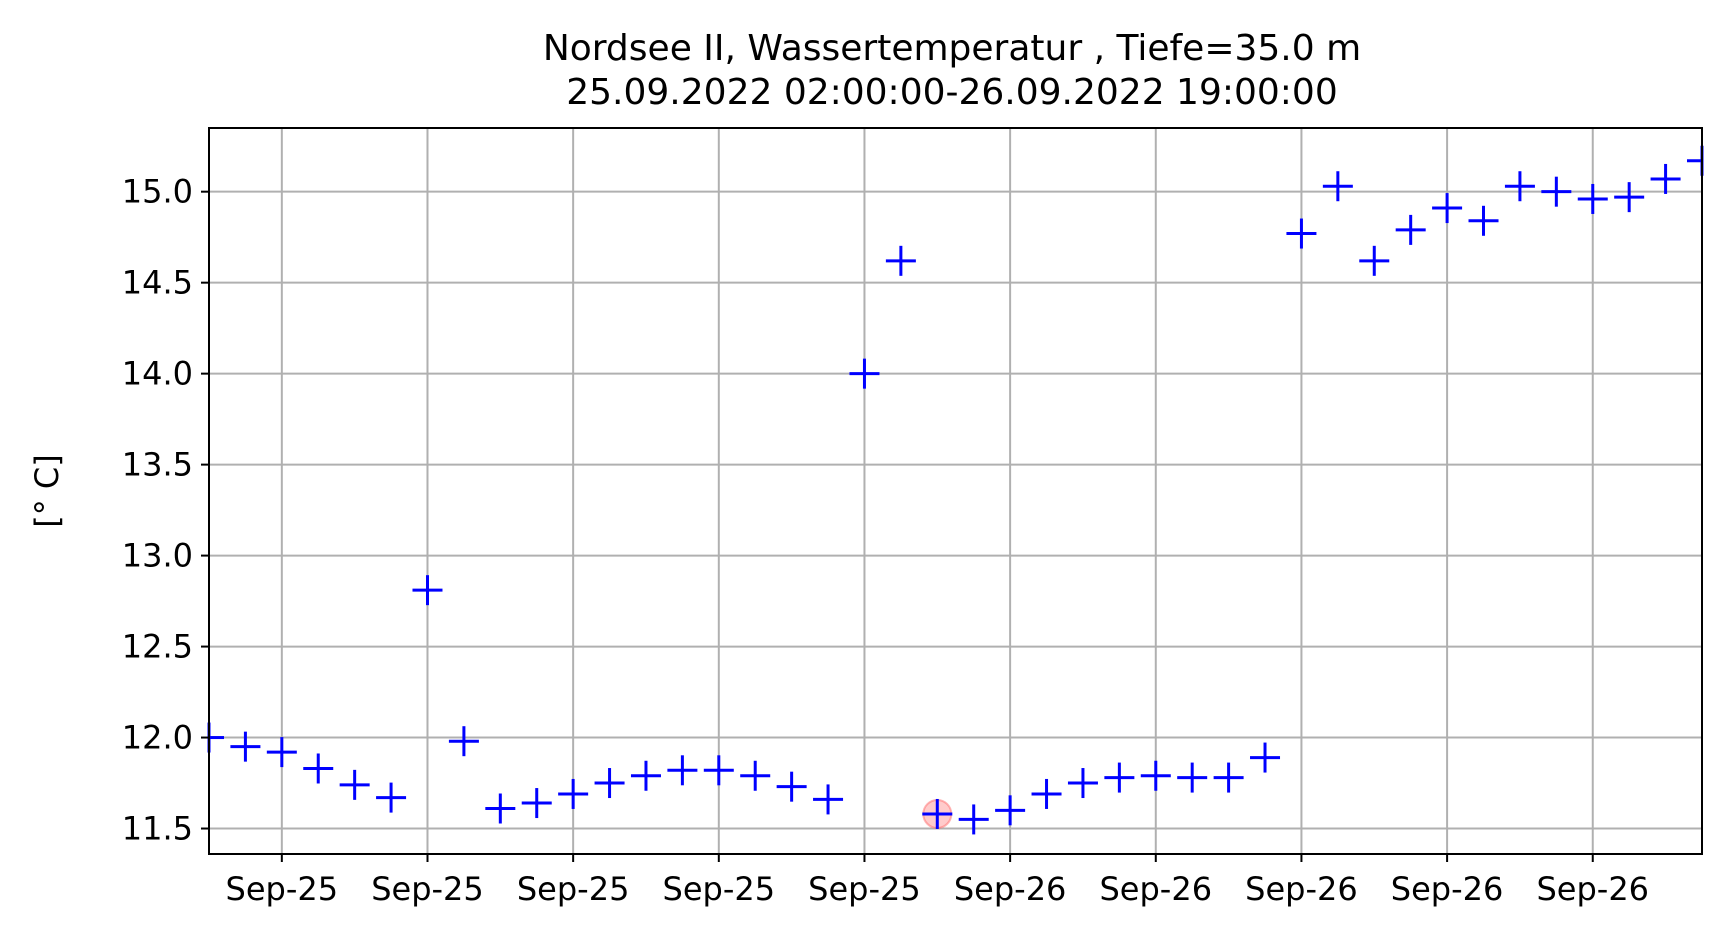 The width and height of the screenshot is (1729, 952). Describe the element at coordinates (165, 510) in the screenshot. I see `y-axis: 11.5 12.0 12.5 13.0 13.5 14.0 14.5 15.0` at that location.